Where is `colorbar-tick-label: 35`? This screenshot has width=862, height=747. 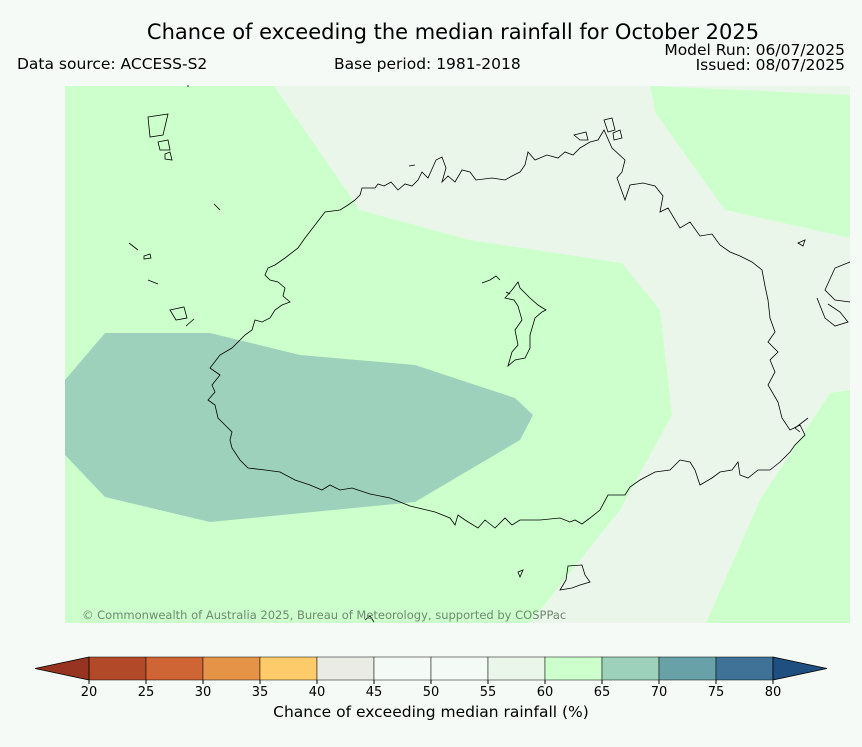 colorbar-tick-label: 35 is located at coordinates (260, 692).